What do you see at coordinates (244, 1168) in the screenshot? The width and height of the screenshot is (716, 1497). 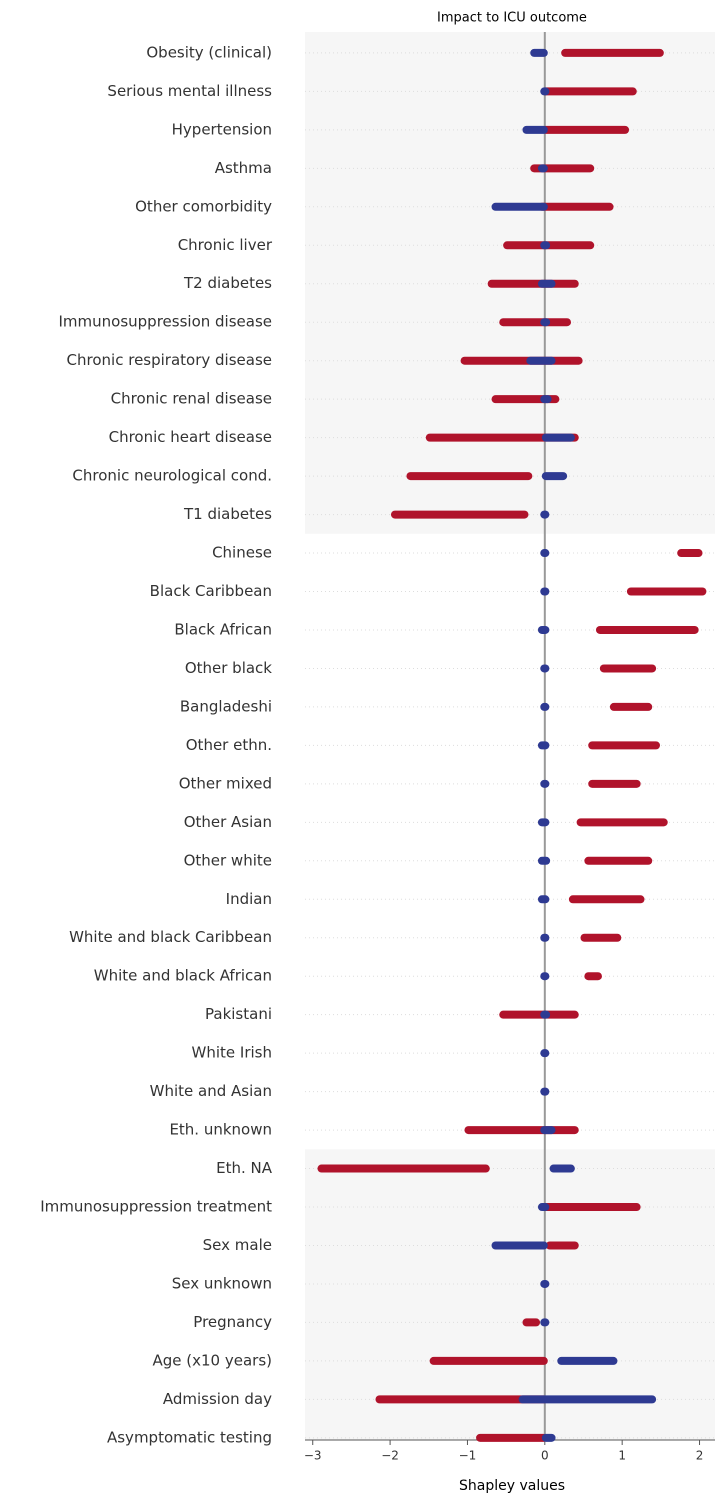 I see `row-label: Eth. NA` at bounding box center [244, 1168].